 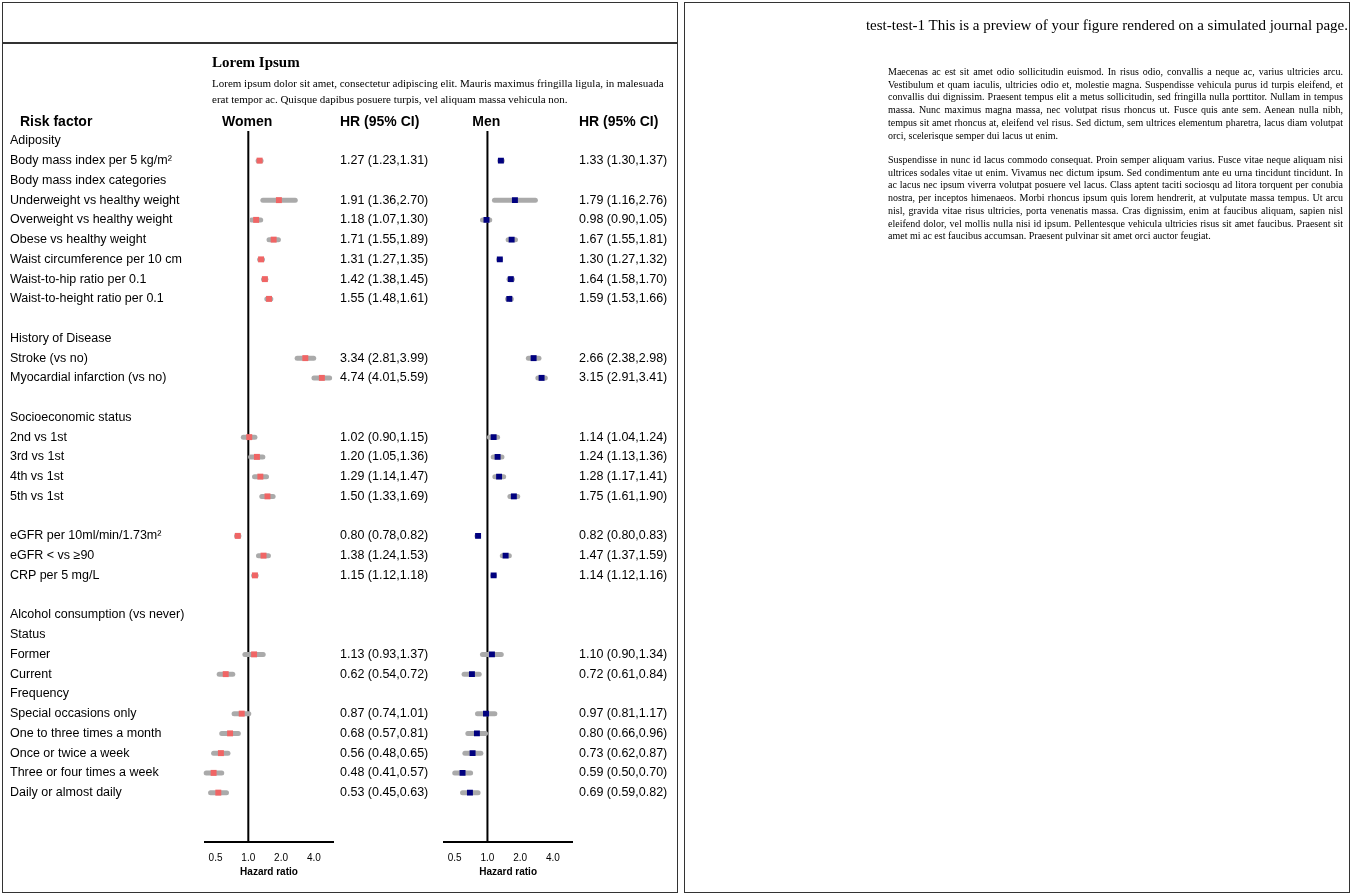 I want to click on y-tick-label: CRP per 5 mg/L, so click(x=55, y=574).